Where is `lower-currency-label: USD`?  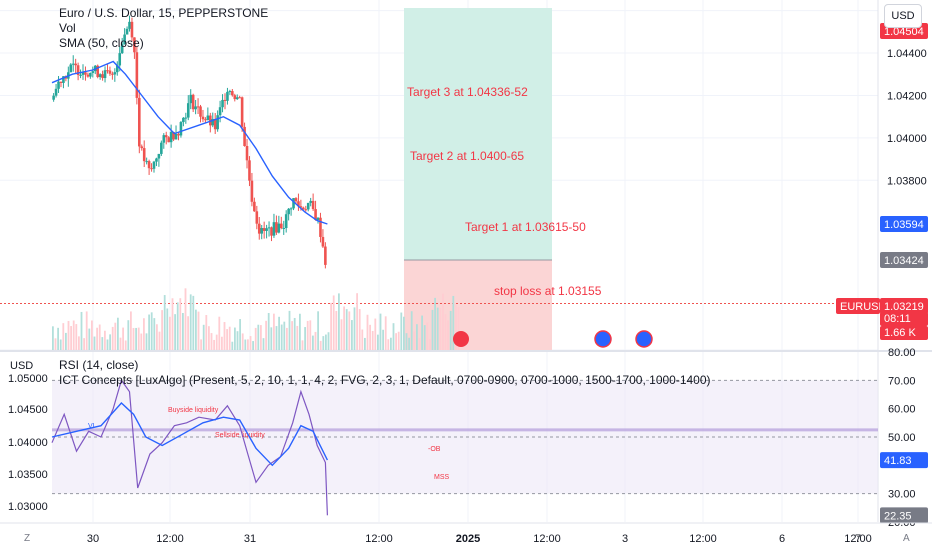
lower-currency-label: USD is located at coordinates (22, 366).